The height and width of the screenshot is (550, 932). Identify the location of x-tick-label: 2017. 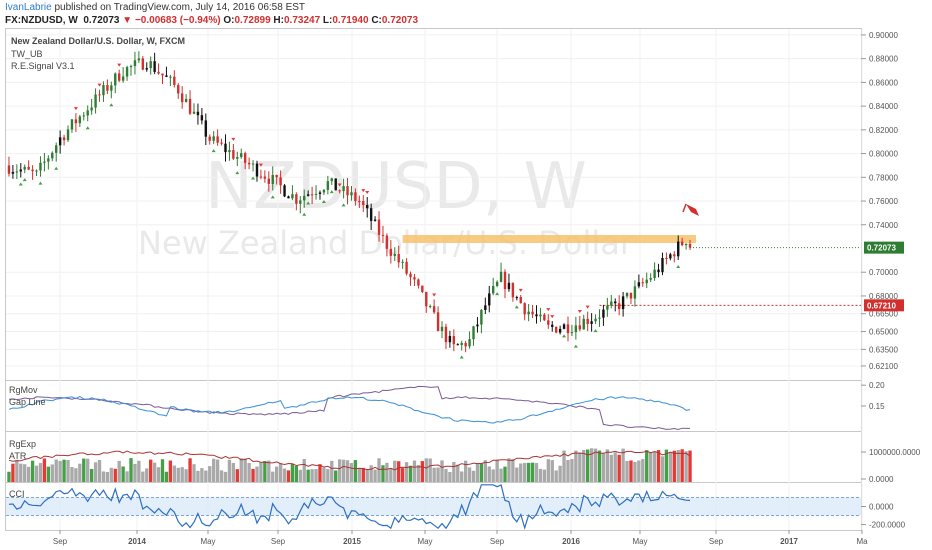
(789, 541).